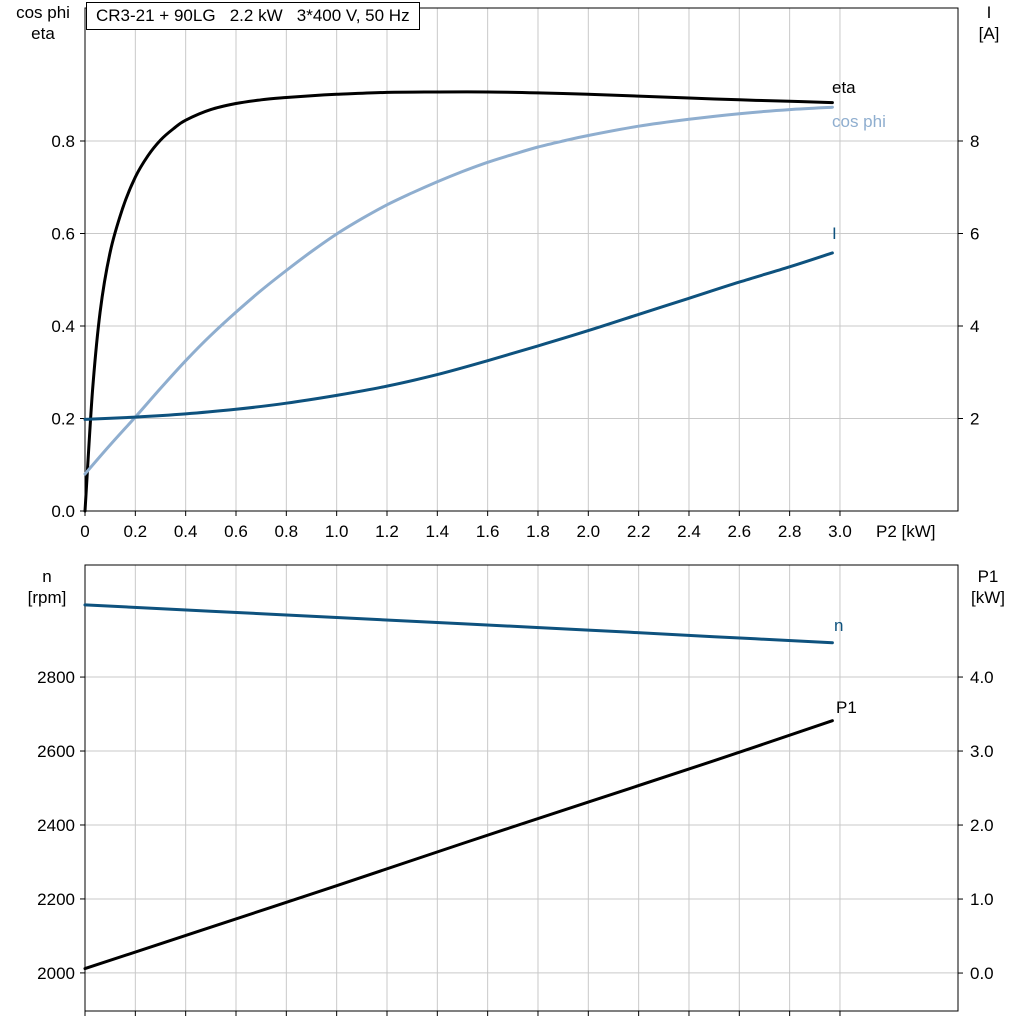 This screenshot has width=1024, height=1024. What do you see at coordinates (988, 587) in the screenshot?
I see `bottom-chart-right-axis-title: P1 [kW]` at bounding box center [988, 587].